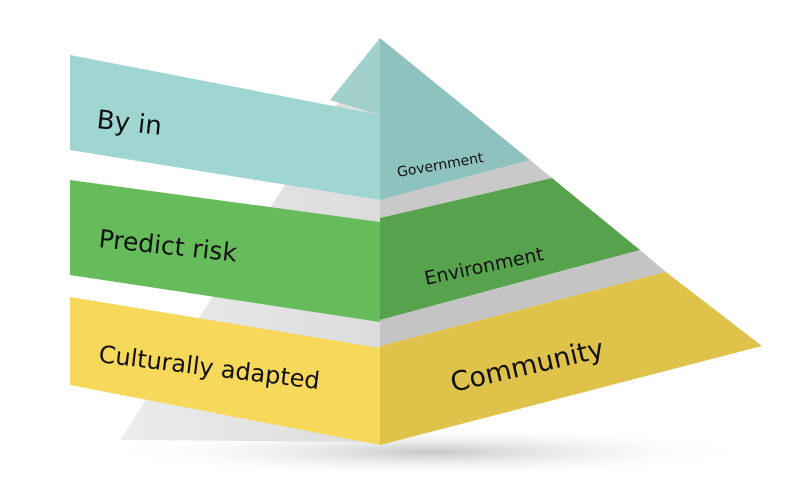  I want to click on tier-bottom-banner, so click(225, 371).